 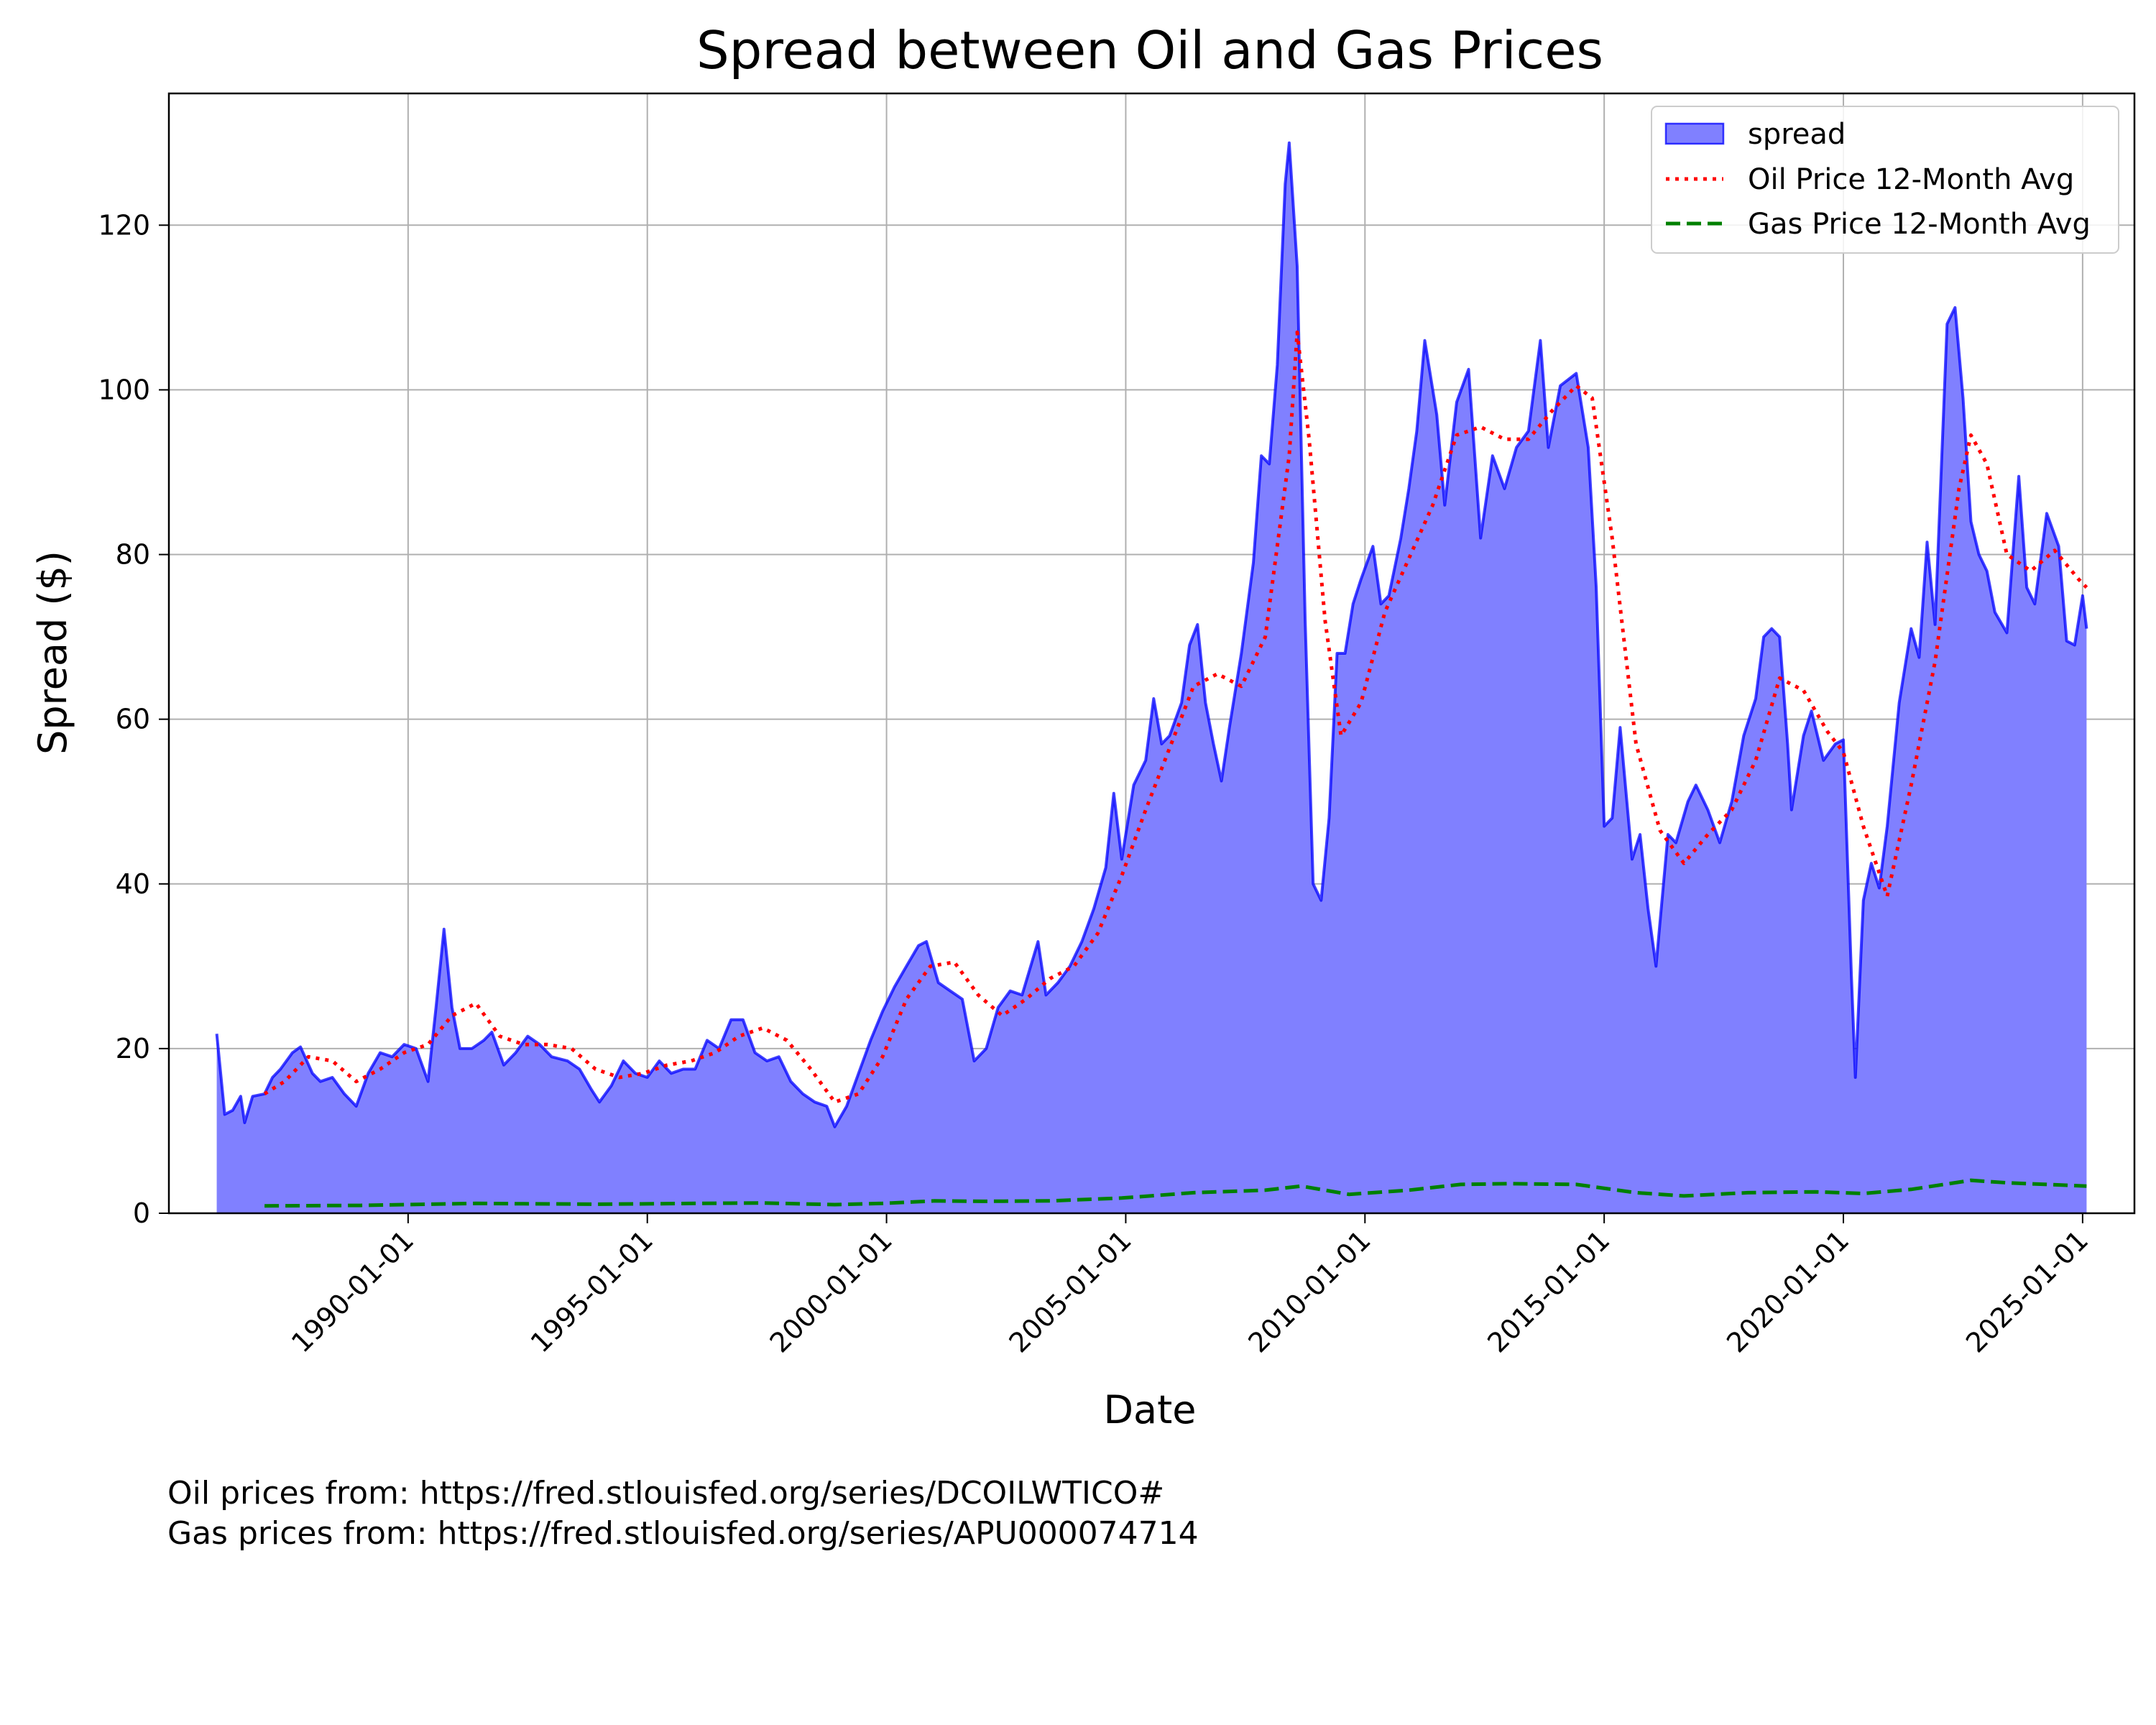 What do you see at coordinates (1694, 133) in the screenshot?
I see `legend-swatch-spread` at bounding box center [1694, 133].